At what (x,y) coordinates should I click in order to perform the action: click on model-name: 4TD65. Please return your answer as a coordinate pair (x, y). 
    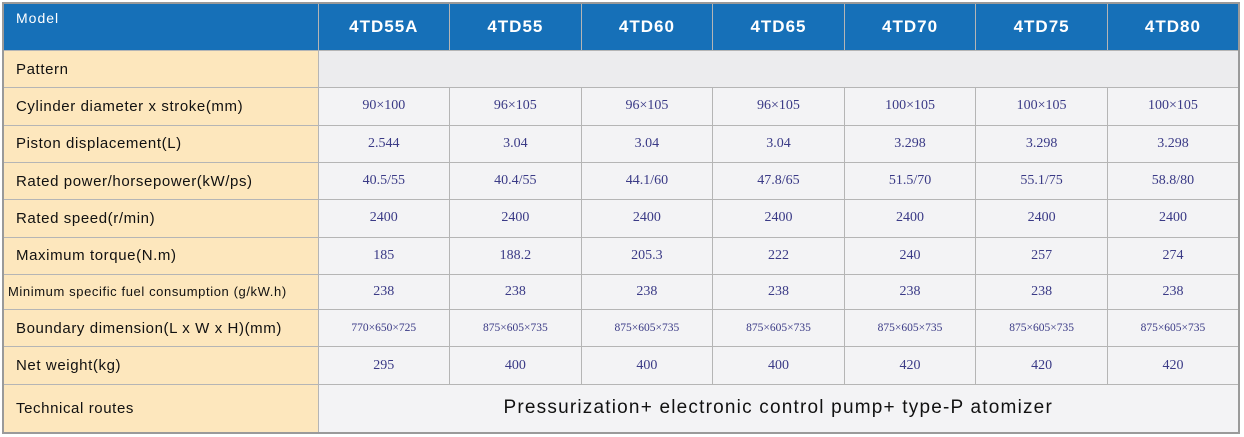
    Looking at the image, I should click on (778, 26).